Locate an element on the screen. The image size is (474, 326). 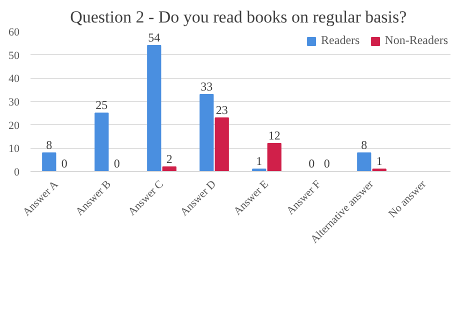
data-label: 33 is located at coordinates (206, 87).